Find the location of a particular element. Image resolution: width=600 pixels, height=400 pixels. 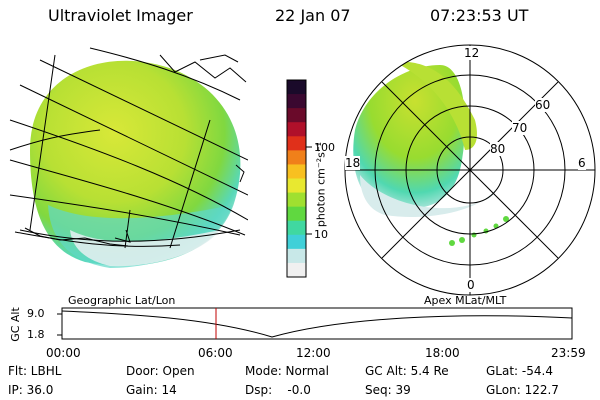

altitude-curve is located at coordinates (317, 324).